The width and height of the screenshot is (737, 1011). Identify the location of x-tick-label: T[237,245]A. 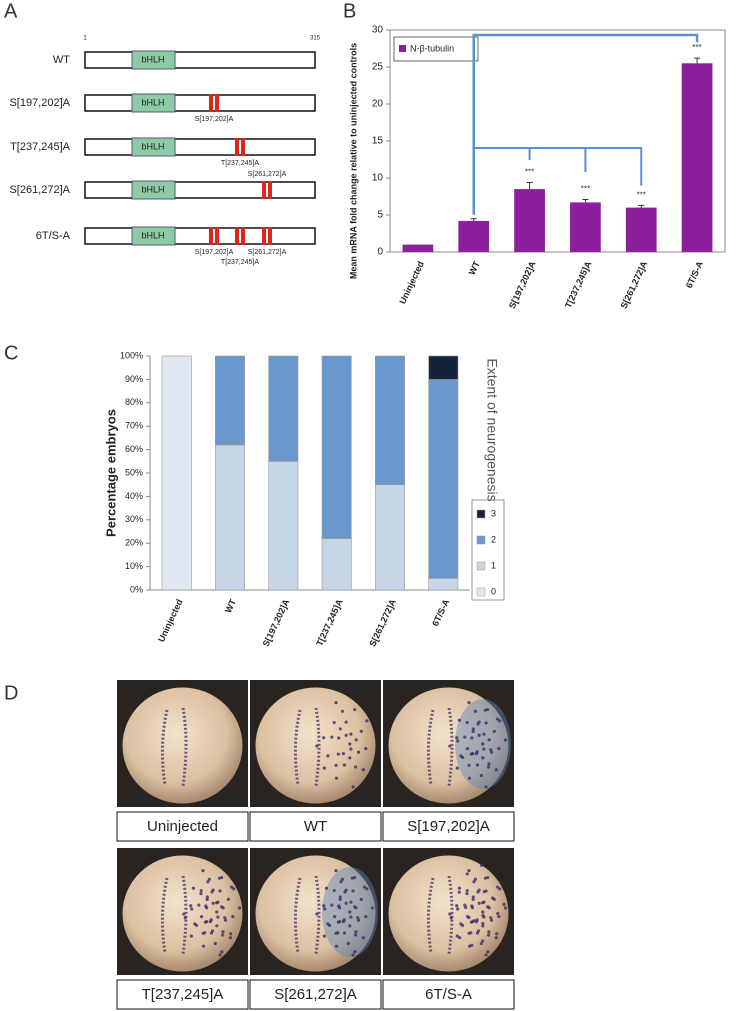
(578, 284).